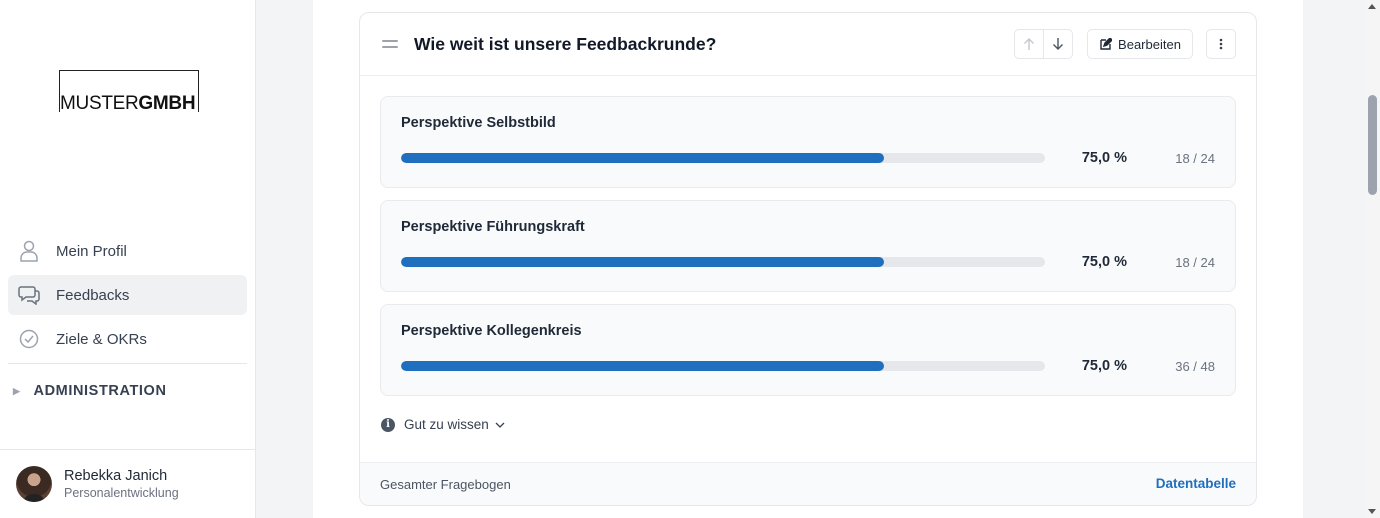 Image resolution: width=1380 pixels, height=518 pixels. Describe the element at coordinates (93, 295) in the screenshot. I see `sidebar-item-label: Feedbacks` at that location.